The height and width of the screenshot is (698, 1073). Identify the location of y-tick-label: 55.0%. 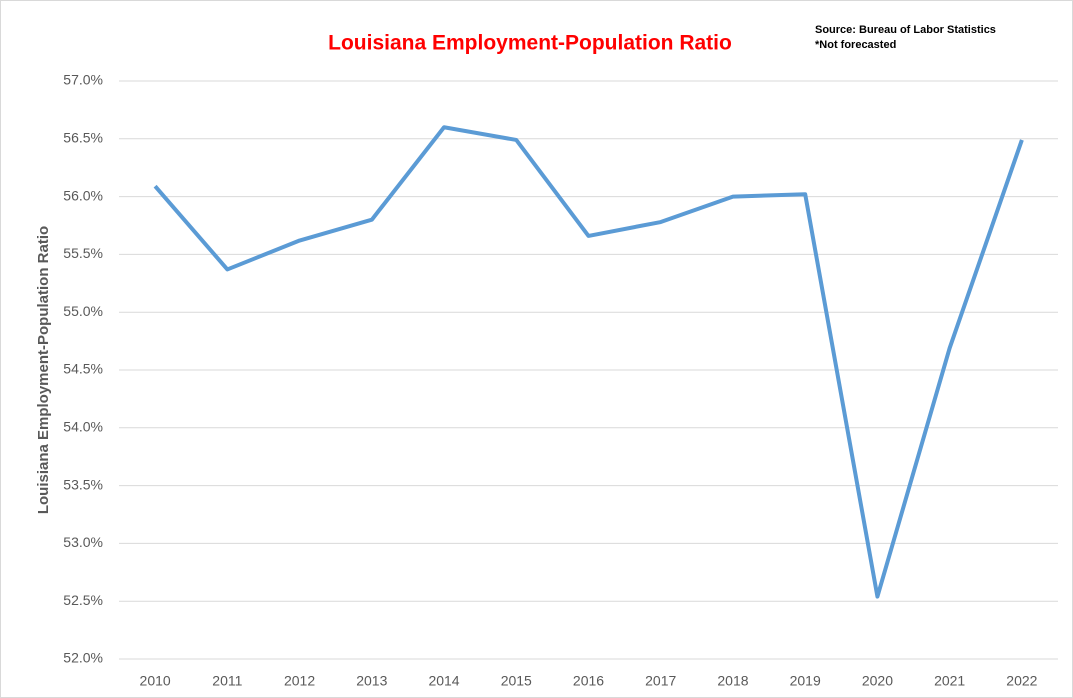
(83, 311).